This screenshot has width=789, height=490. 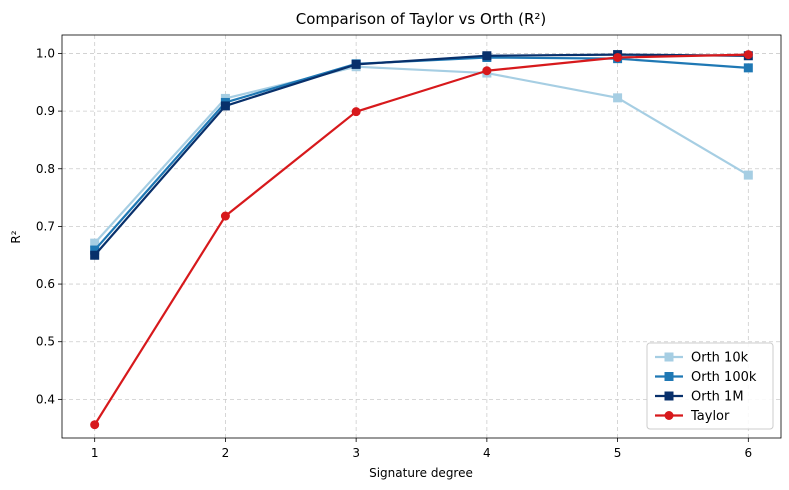 What do you see at coordinates (45, 399) in the screenshot?
I see `y-tick-label: 0.4` at bounding box center [45, 399].